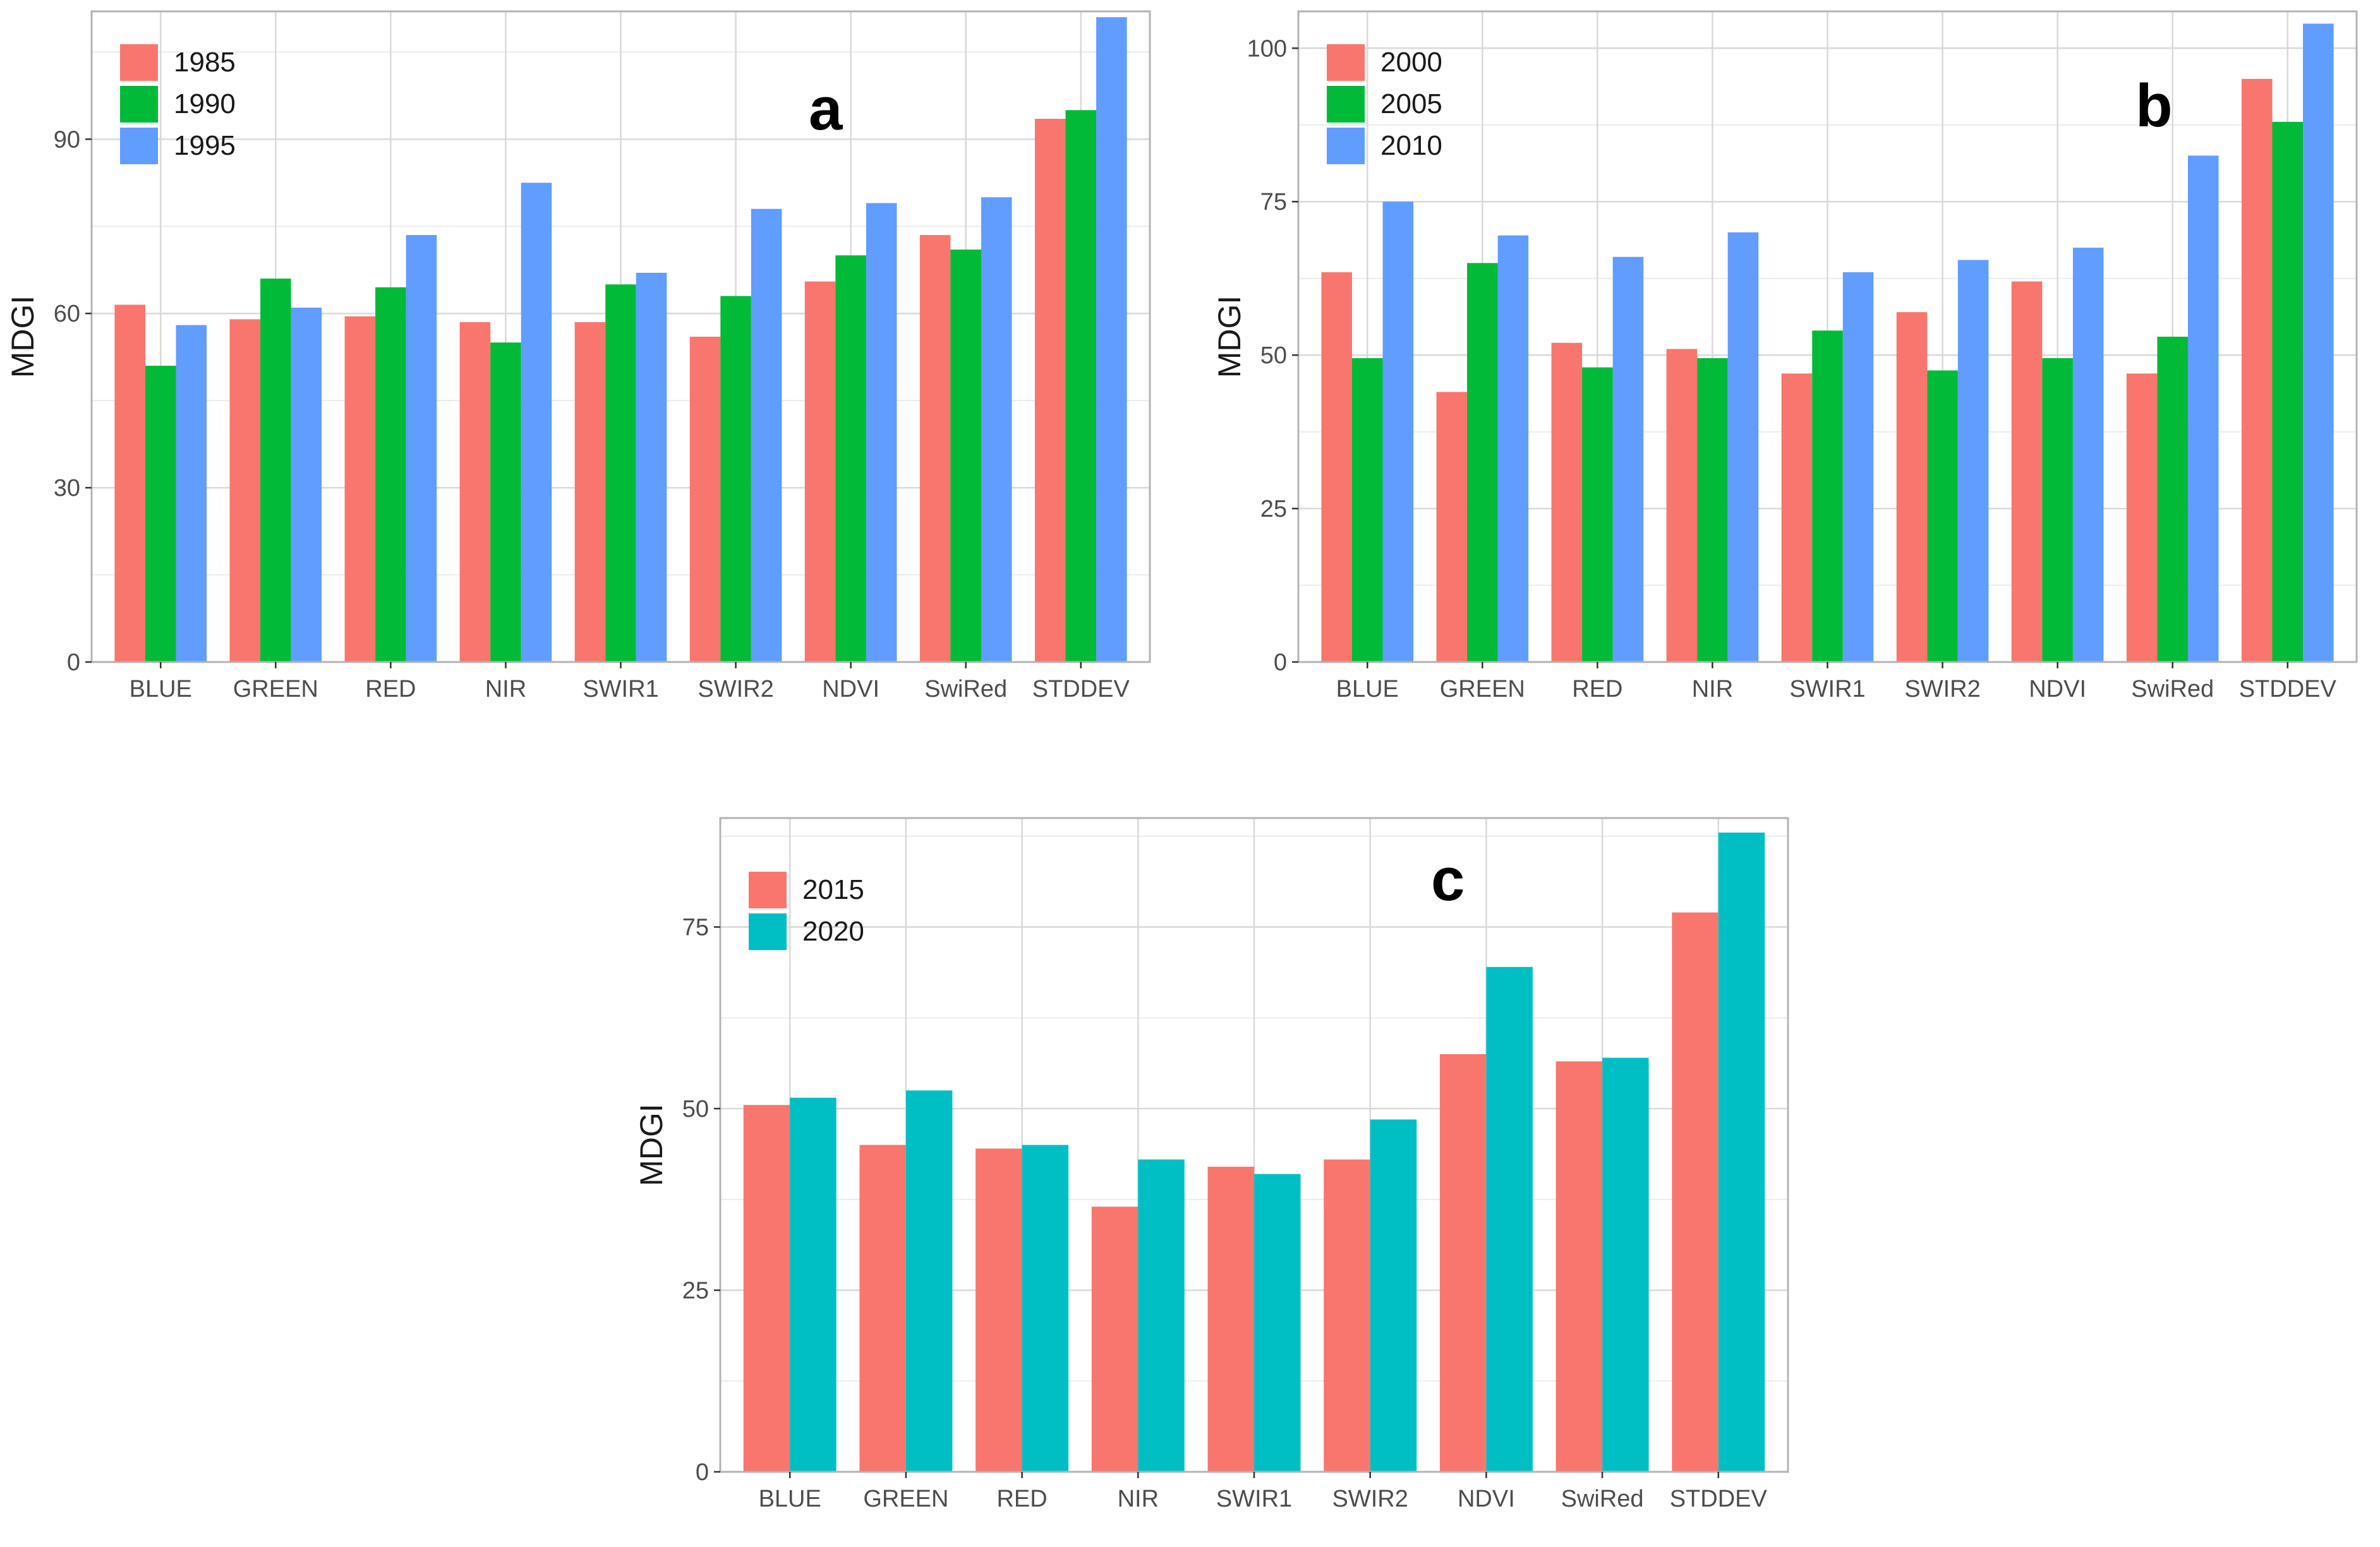 The image size is (2380, 1547). What do you see at coordinates (160, 513) in the screenshot?
I see `chart-a-bar-1990-blue` at bounding box center [160, 513].